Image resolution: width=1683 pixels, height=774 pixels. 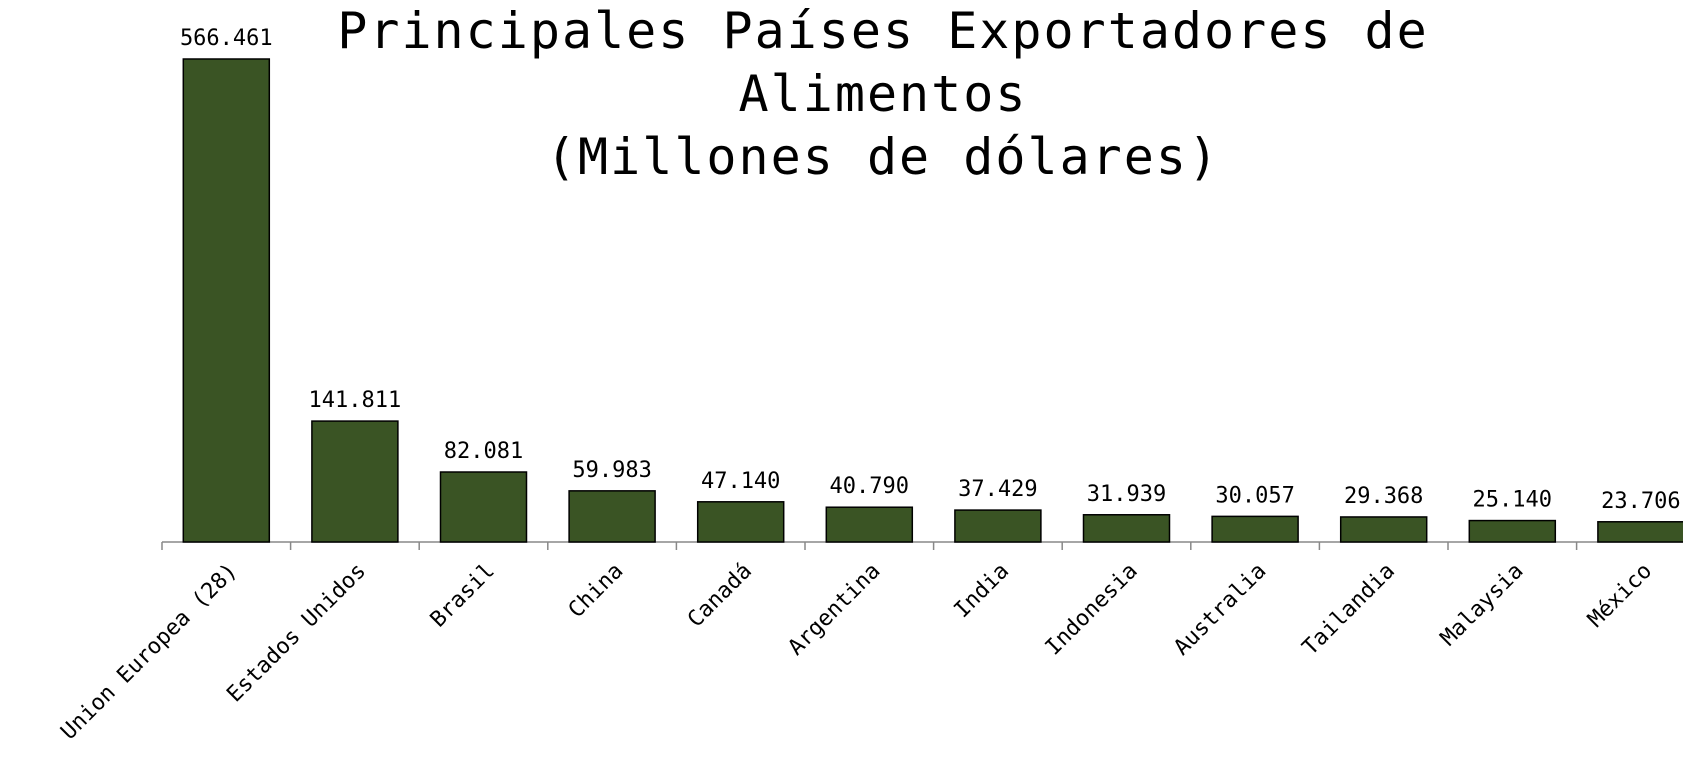 I want to click on value-label: 31.939, so click(x=1126, y=494).